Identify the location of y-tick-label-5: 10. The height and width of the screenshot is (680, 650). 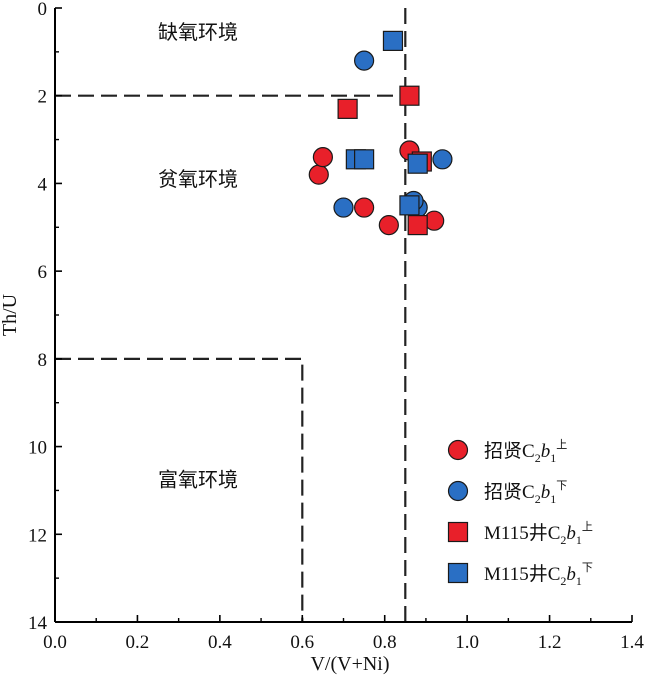
(37, 448).